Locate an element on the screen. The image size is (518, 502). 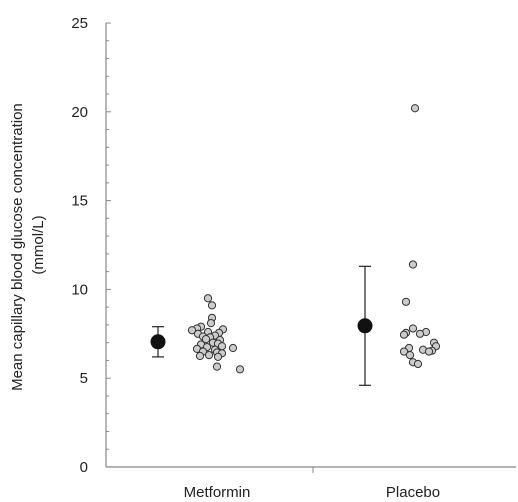
y-tick-label: 5 is located at coordinates (84, 378).